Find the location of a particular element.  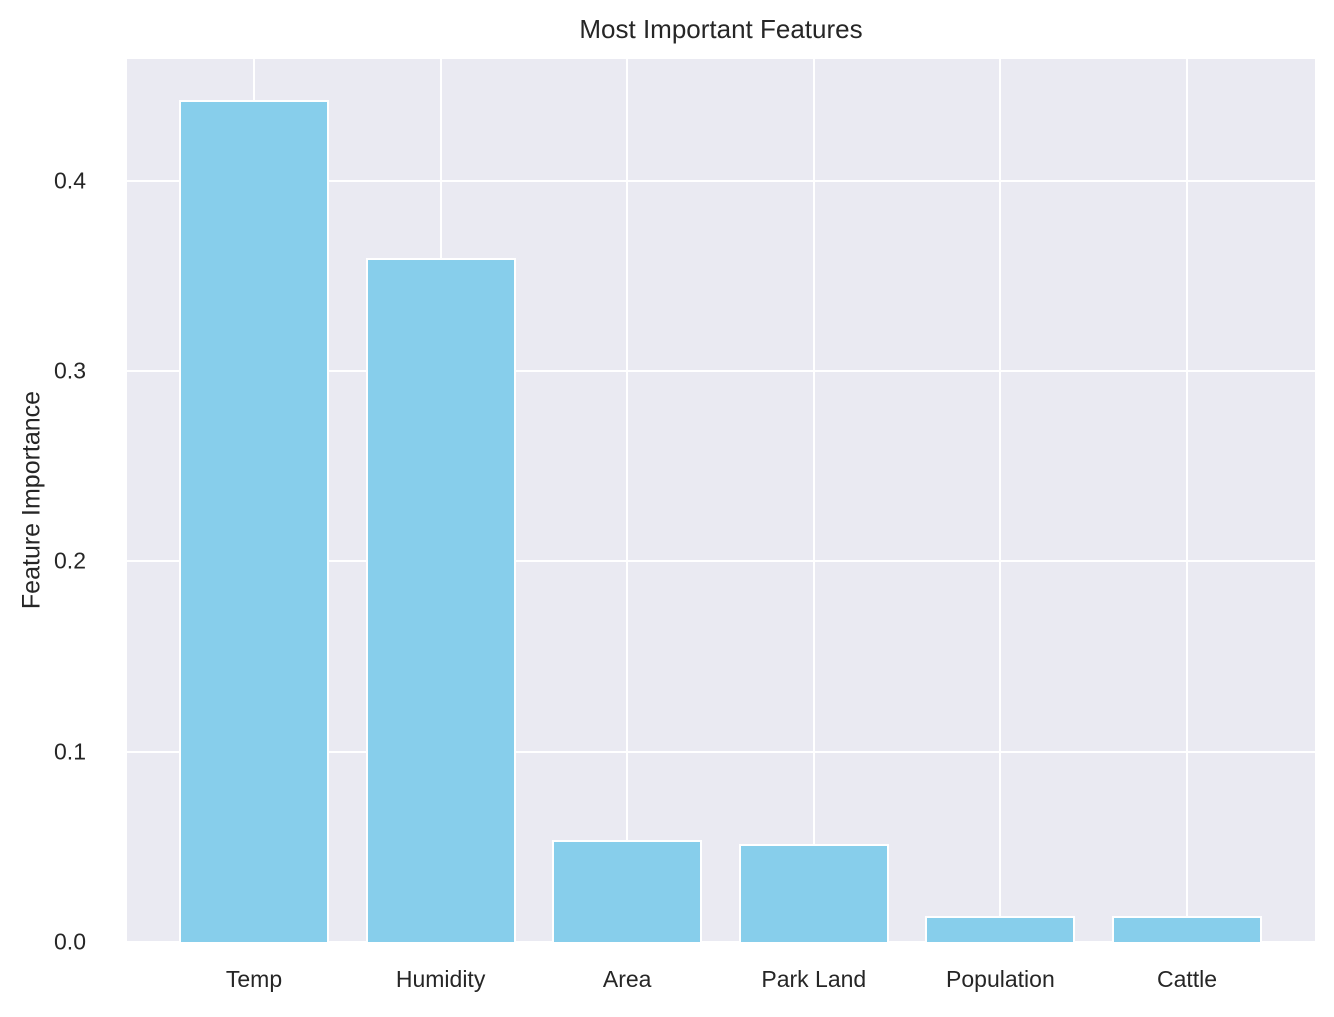

bar-temp is located at coordinates (254, 520).